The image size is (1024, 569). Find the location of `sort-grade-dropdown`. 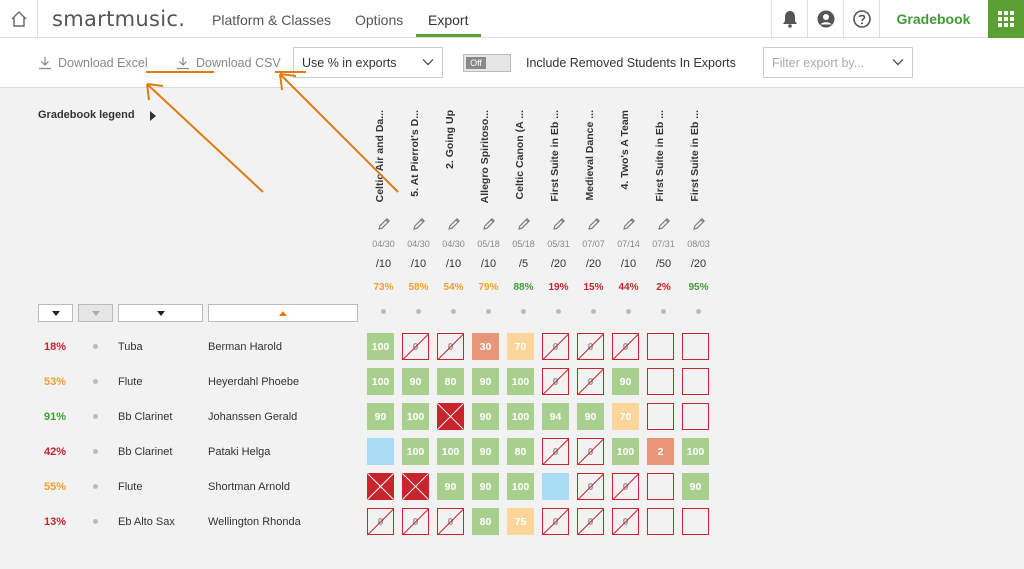

sort-grade-dropdown is located at coordinates (55, 313).